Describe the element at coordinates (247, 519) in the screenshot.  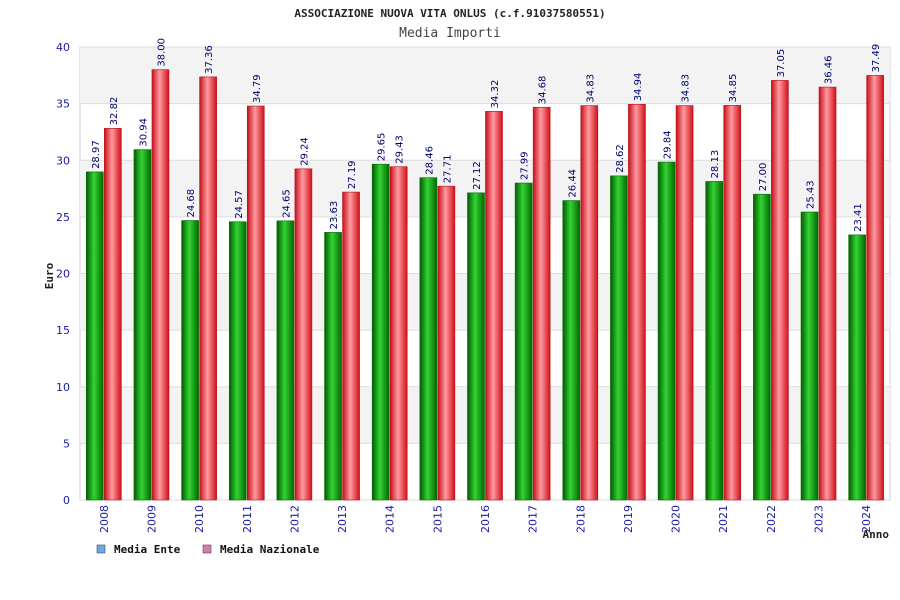
I see `x-tick-label-2011: 2011` at that location.